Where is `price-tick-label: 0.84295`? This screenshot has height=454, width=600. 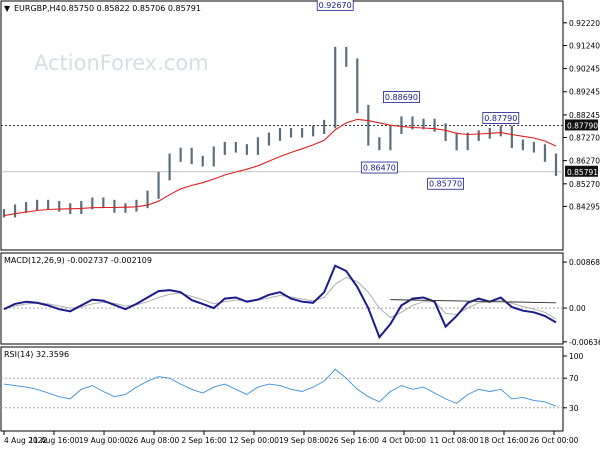 price-tick-label: 0.84295 is located at coordinates (584, 206).